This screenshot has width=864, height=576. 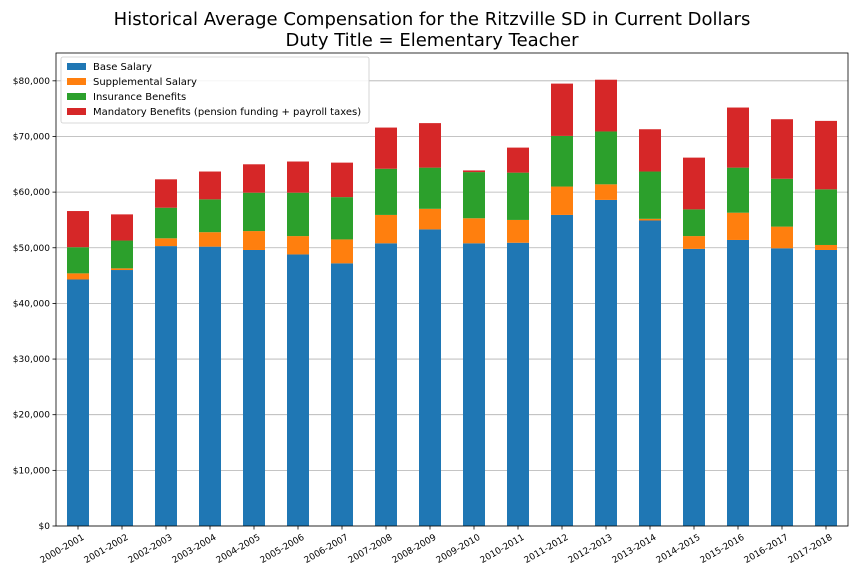 What do you see at coordinates (635, 549) in the screenshot?
I see `x-tick-label: 2013-2014` at bounding box center [635, 549].